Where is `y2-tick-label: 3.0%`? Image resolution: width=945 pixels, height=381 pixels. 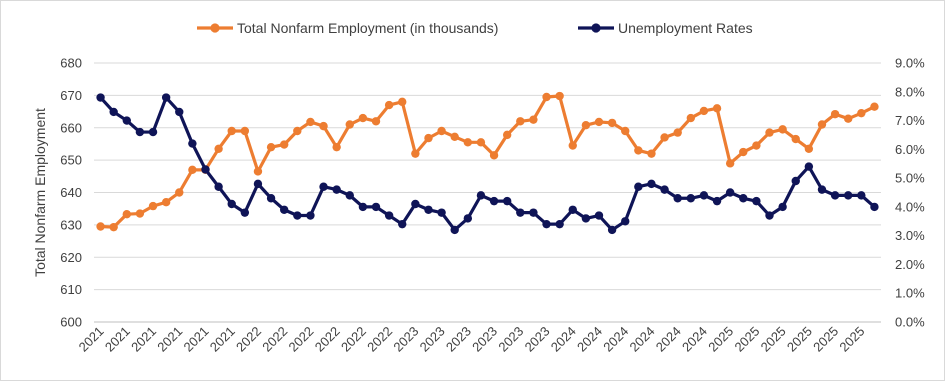 y2-tick-label: 3.0% is located at coordinates (910, 235).